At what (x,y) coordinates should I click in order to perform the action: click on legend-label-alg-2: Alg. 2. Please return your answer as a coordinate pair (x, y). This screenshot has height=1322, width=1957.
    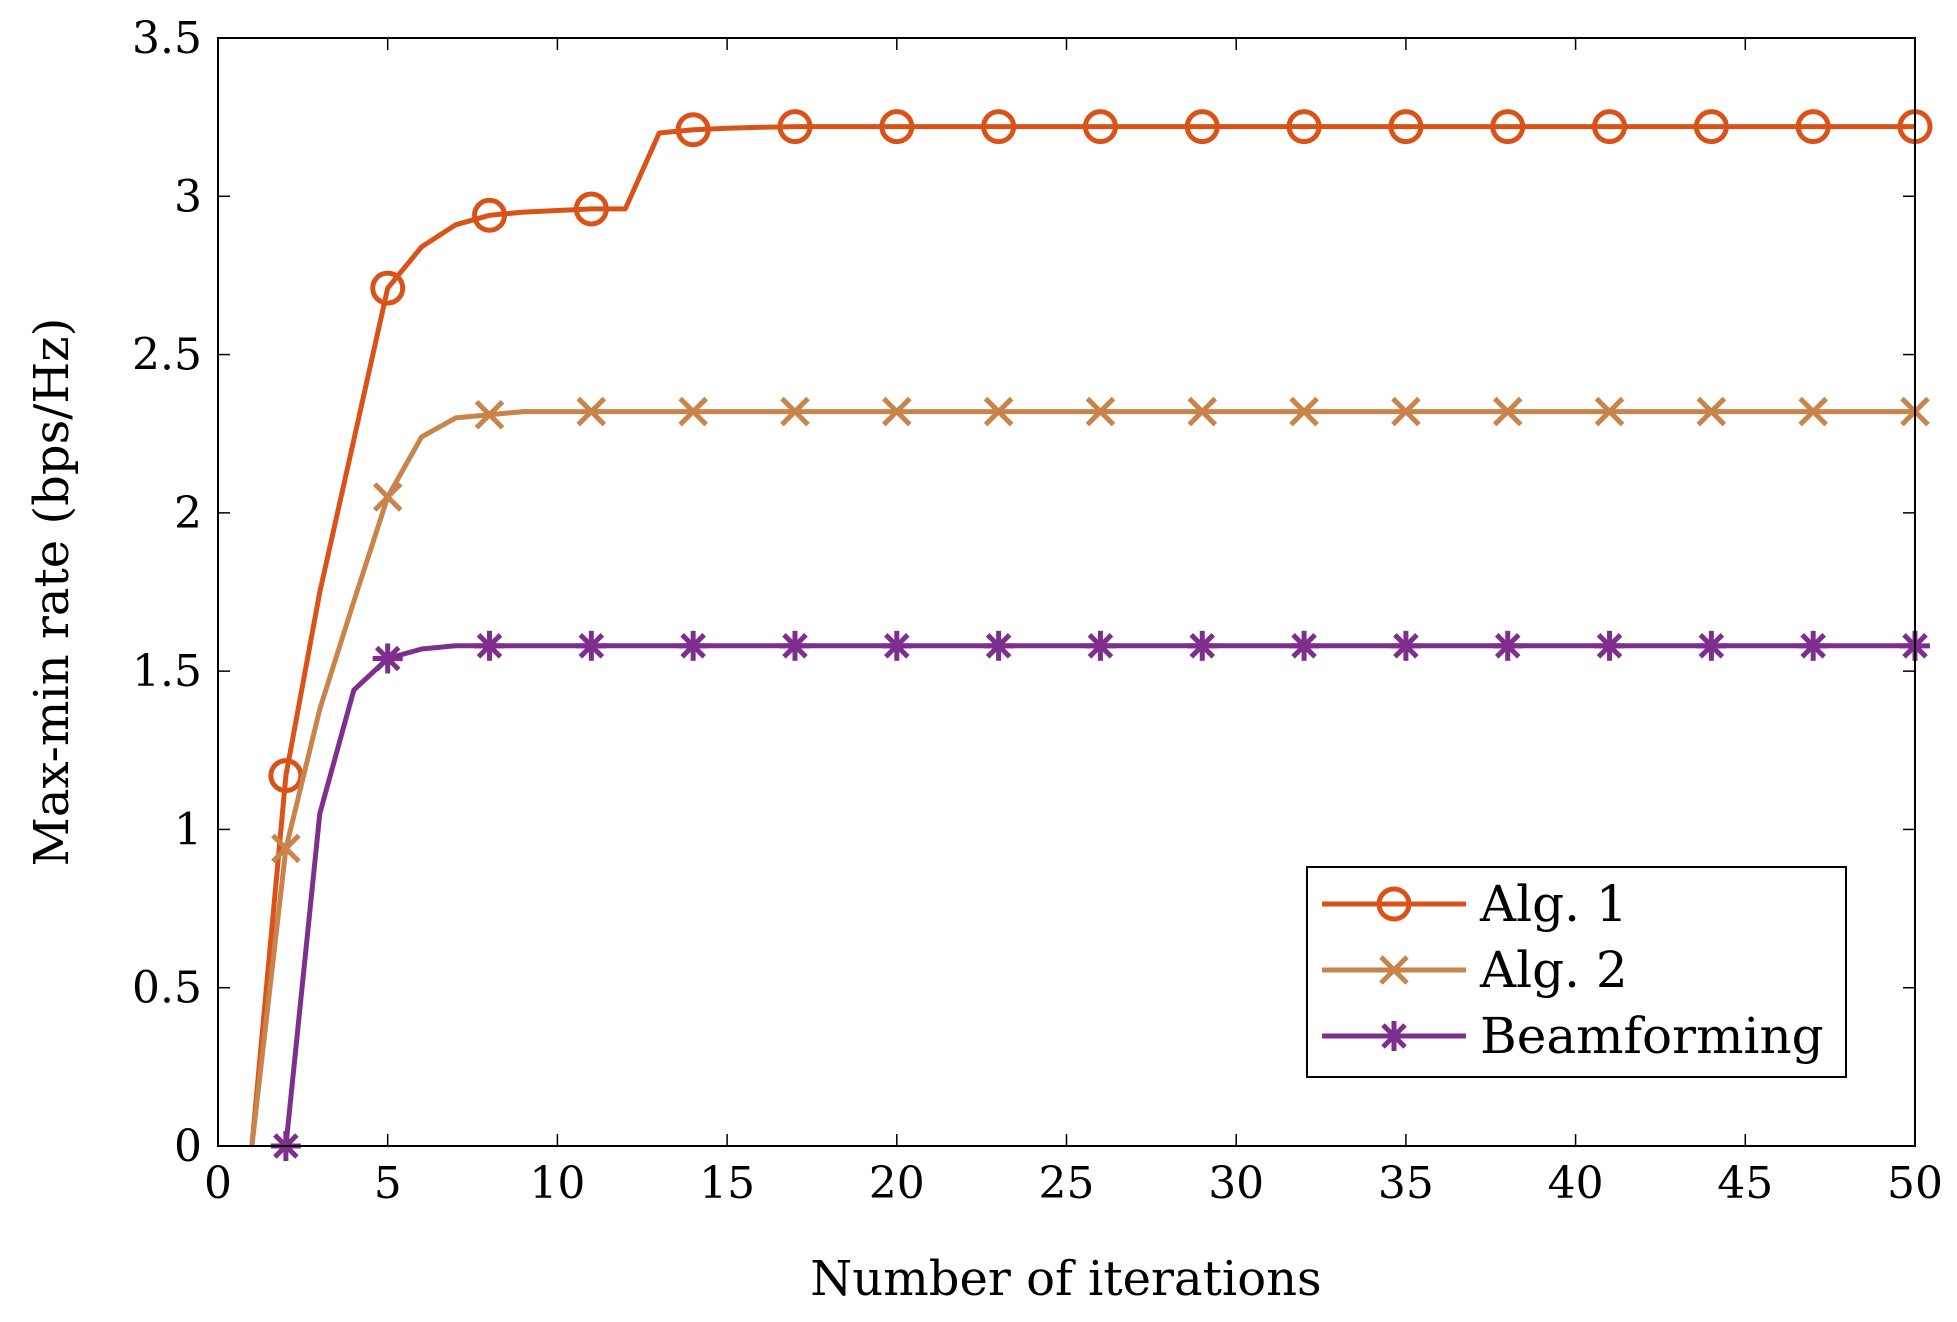
    Looking at the image, I should click on (1553, 970).